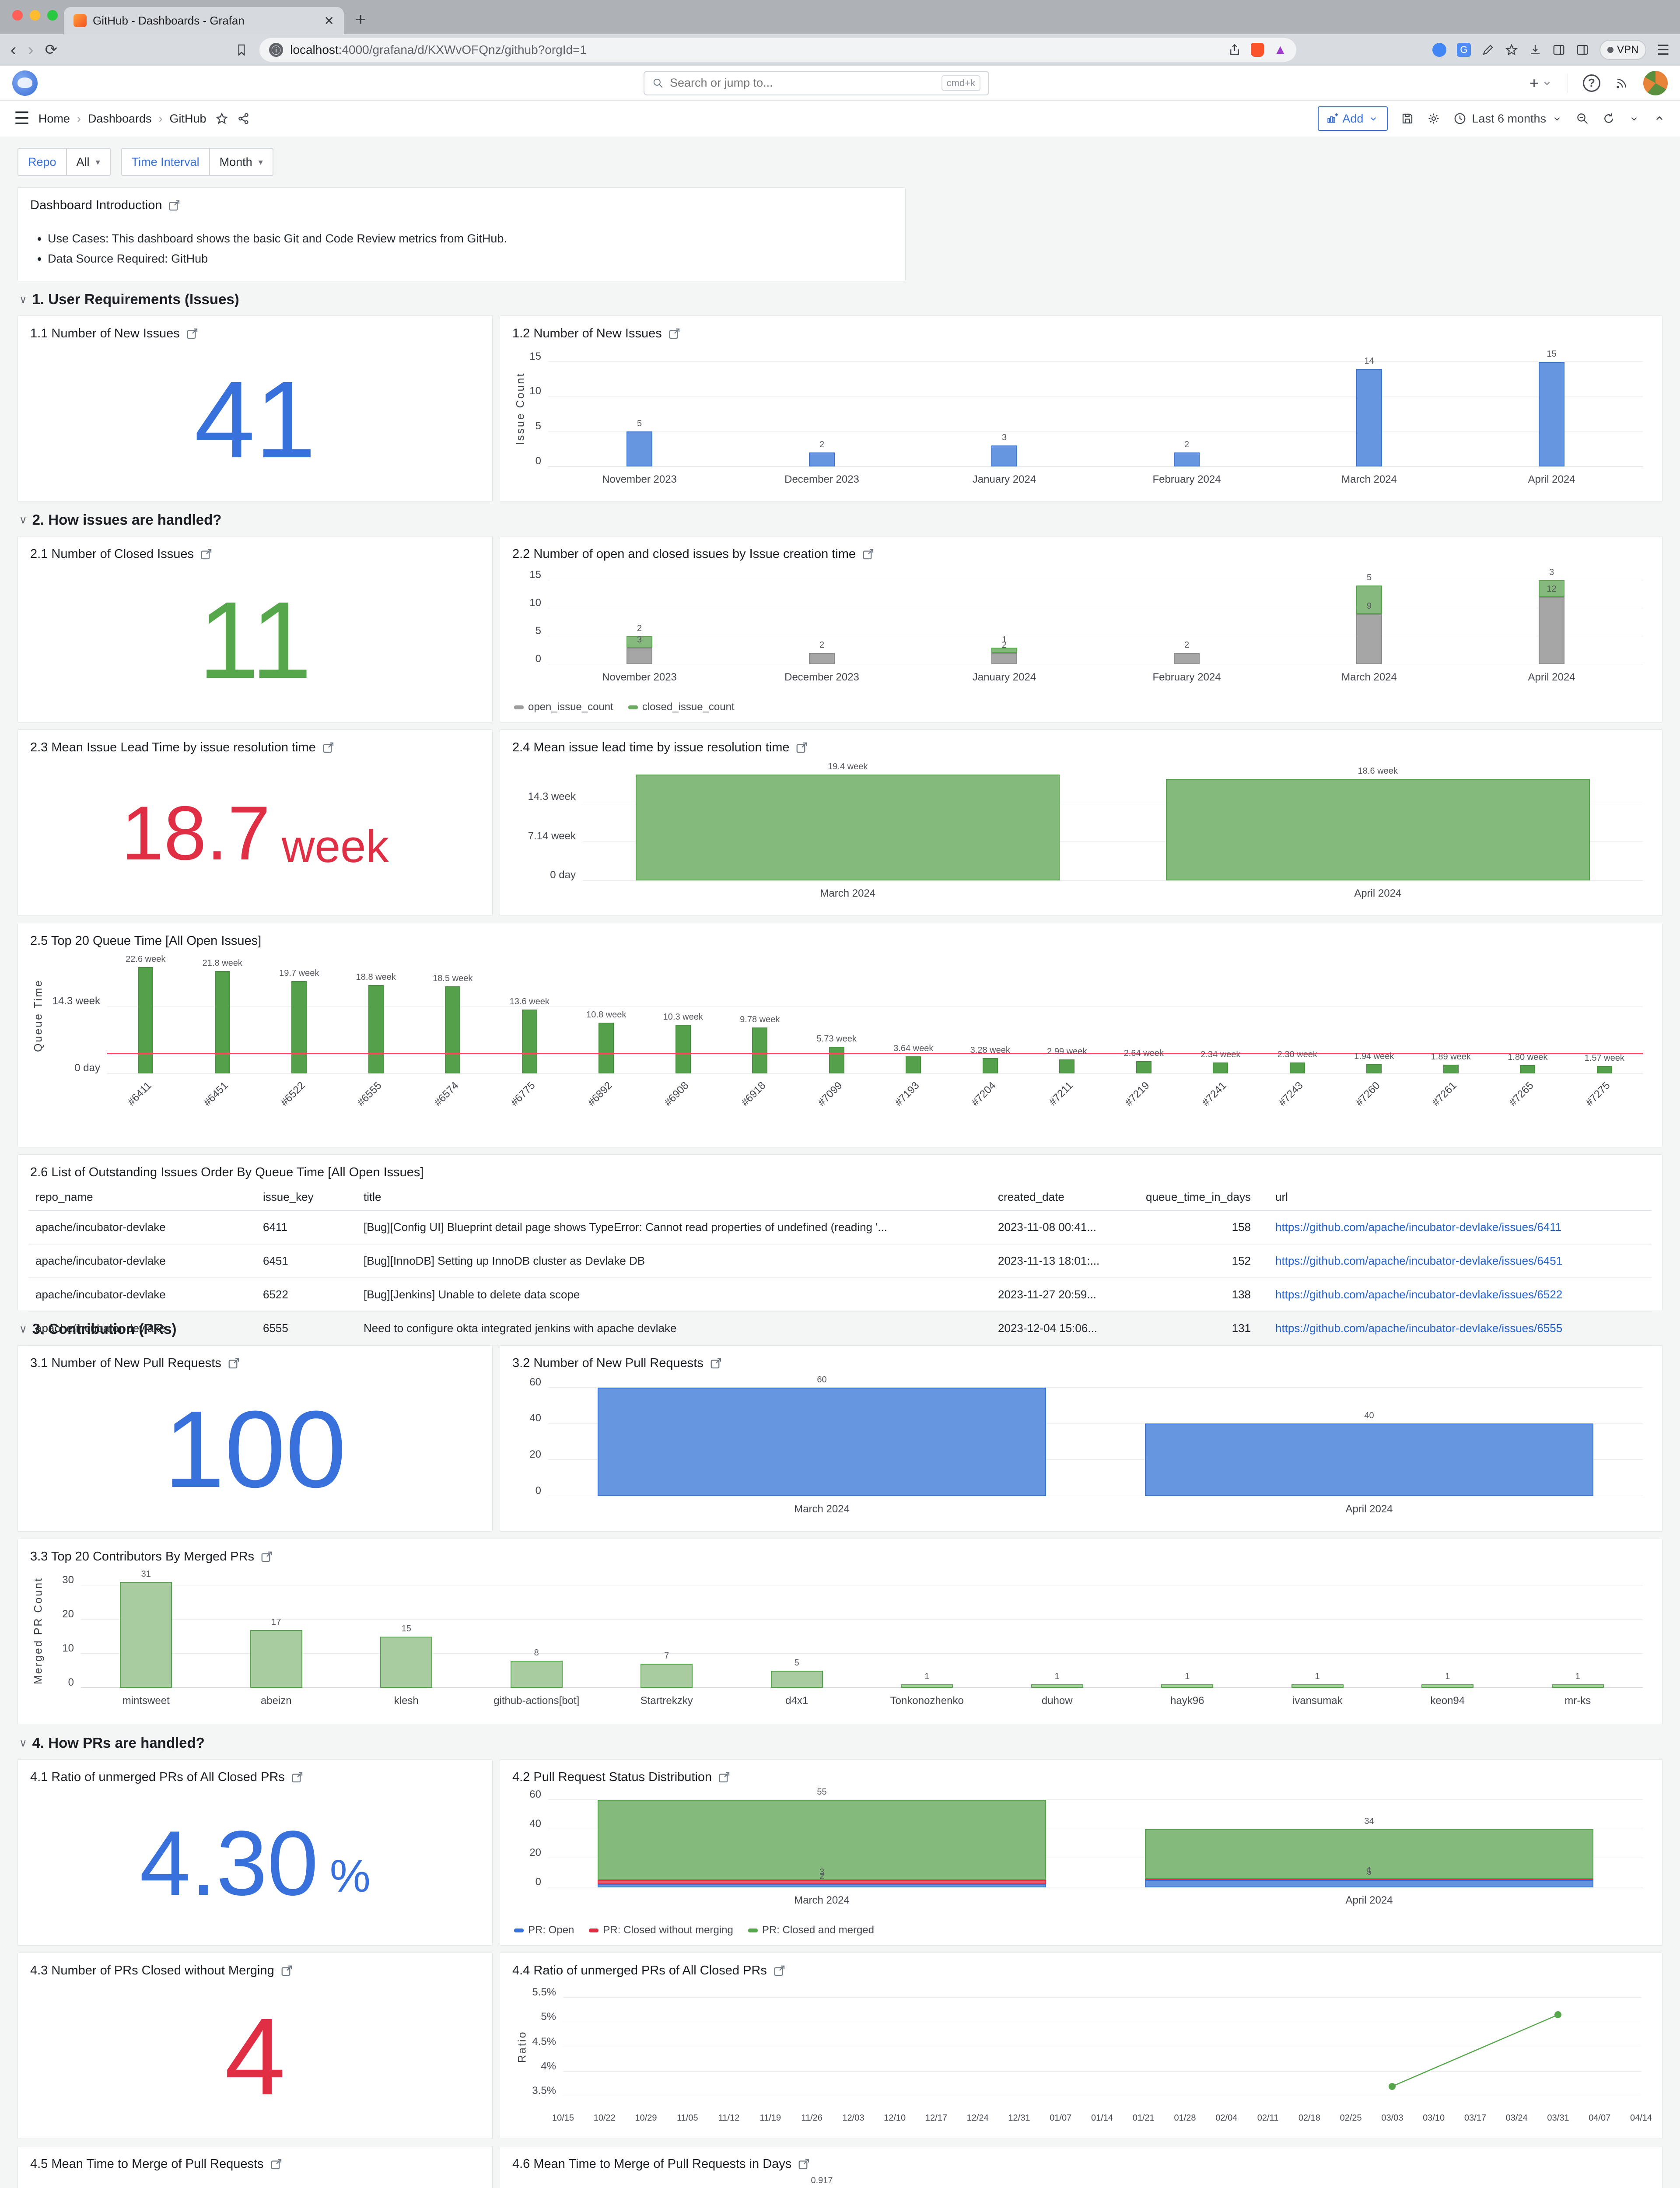 The width and height of the screenshot is (1680, 2188). I want to click on zoom-out-icon, so click(1582, 118).